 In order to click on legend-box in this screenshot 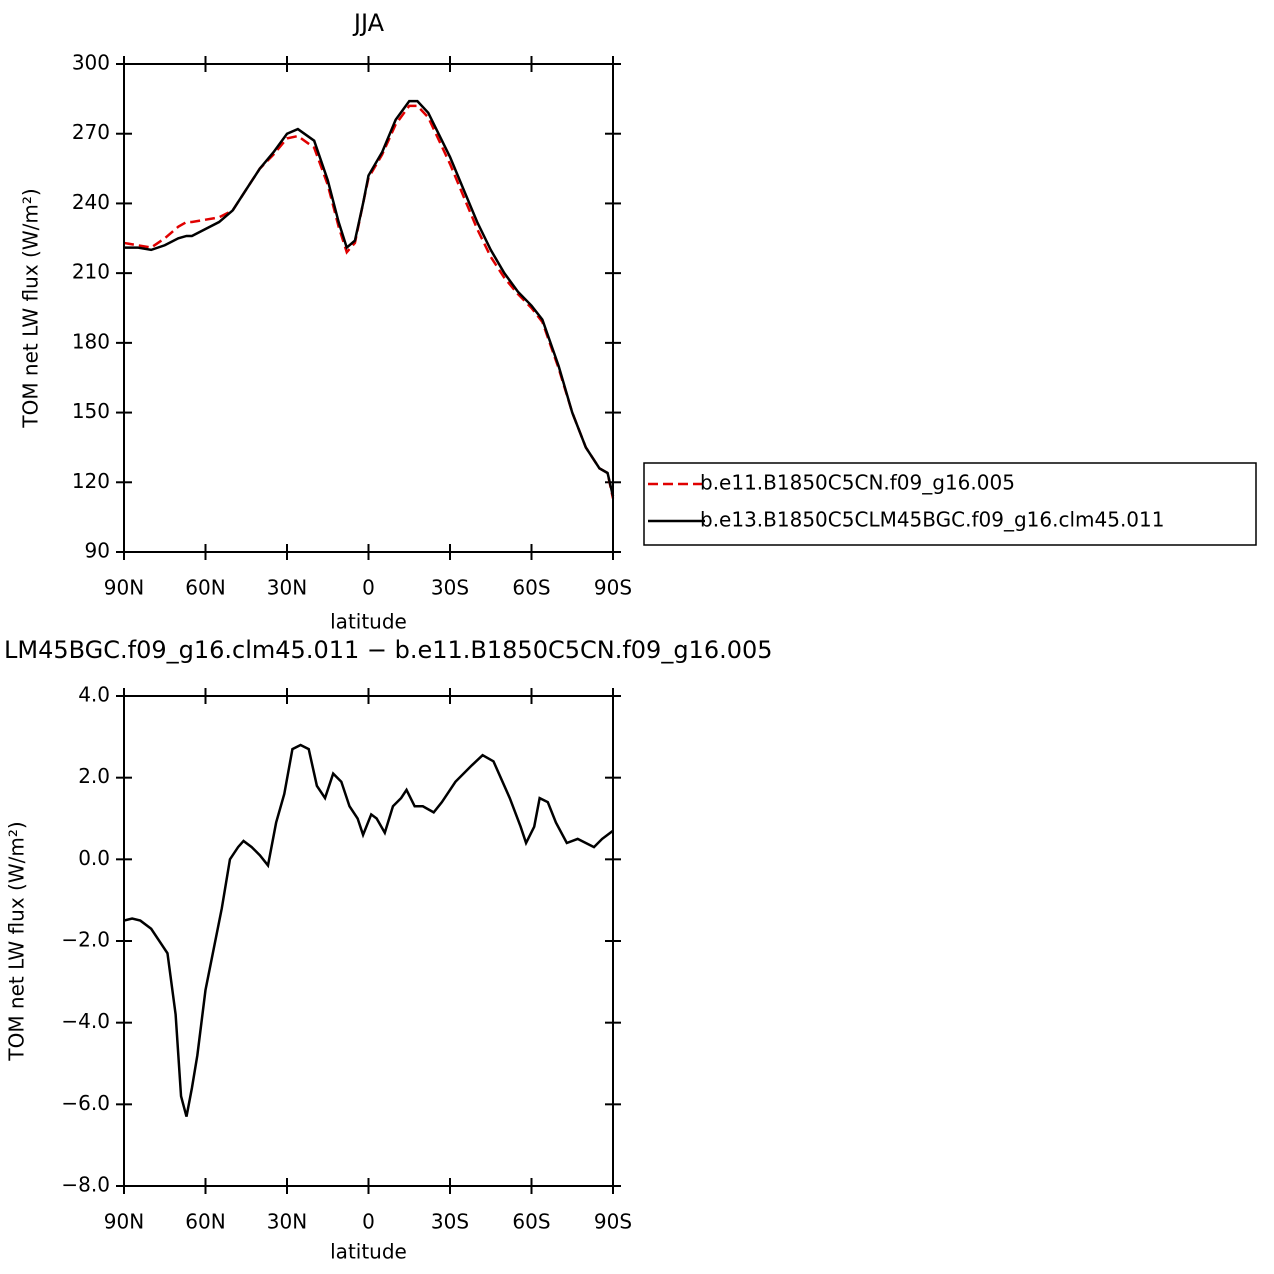, I will do `click(950, 504)`.